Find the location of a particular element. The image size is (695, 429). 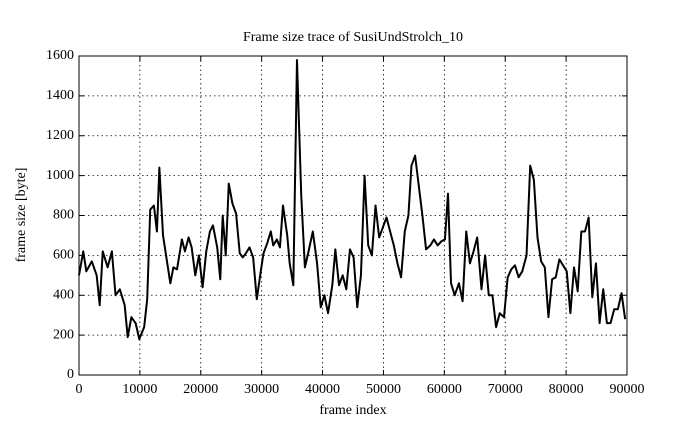

y-tick-label: 0 is located at coordinates (70, 374).